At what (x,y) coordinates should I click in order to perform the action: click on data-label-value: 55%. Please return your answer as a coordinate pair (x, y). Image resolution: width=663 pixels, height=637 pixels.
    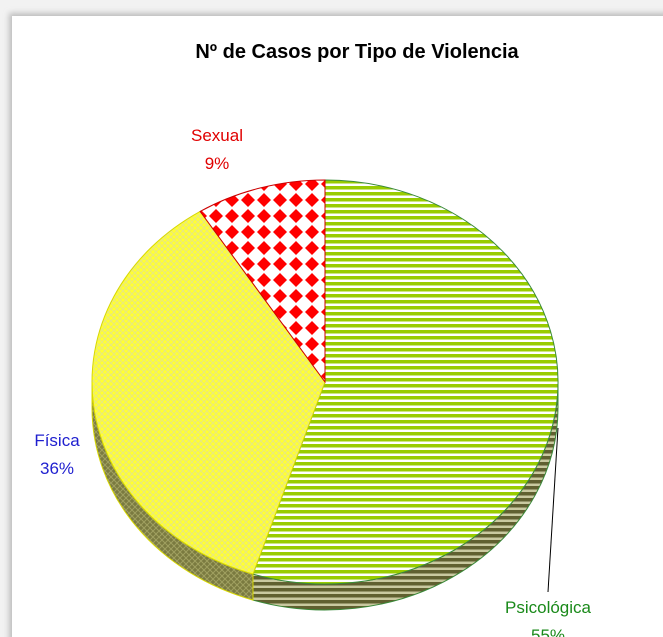
    Looking at the image, I should click on (548, 631).